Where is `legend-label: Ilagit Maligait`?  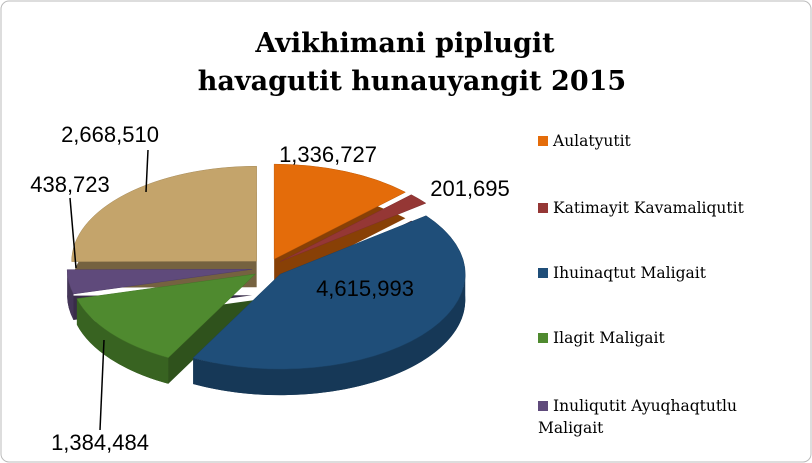
legend-label: Ilagit Maligait is located at coordinates (609, 338).